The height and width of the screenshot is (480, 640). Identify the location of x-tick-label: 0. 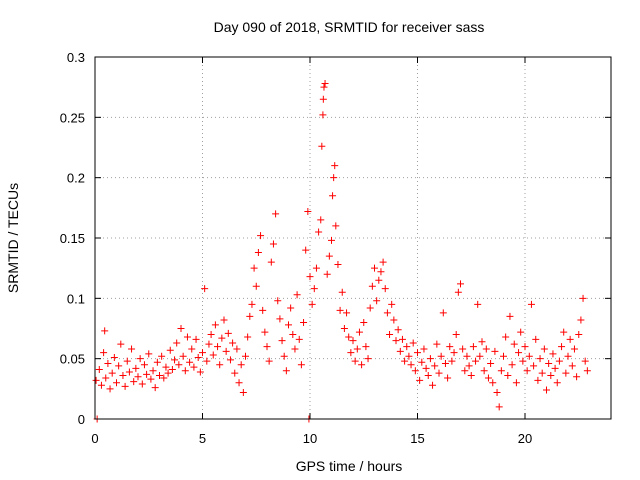
(94, 438).